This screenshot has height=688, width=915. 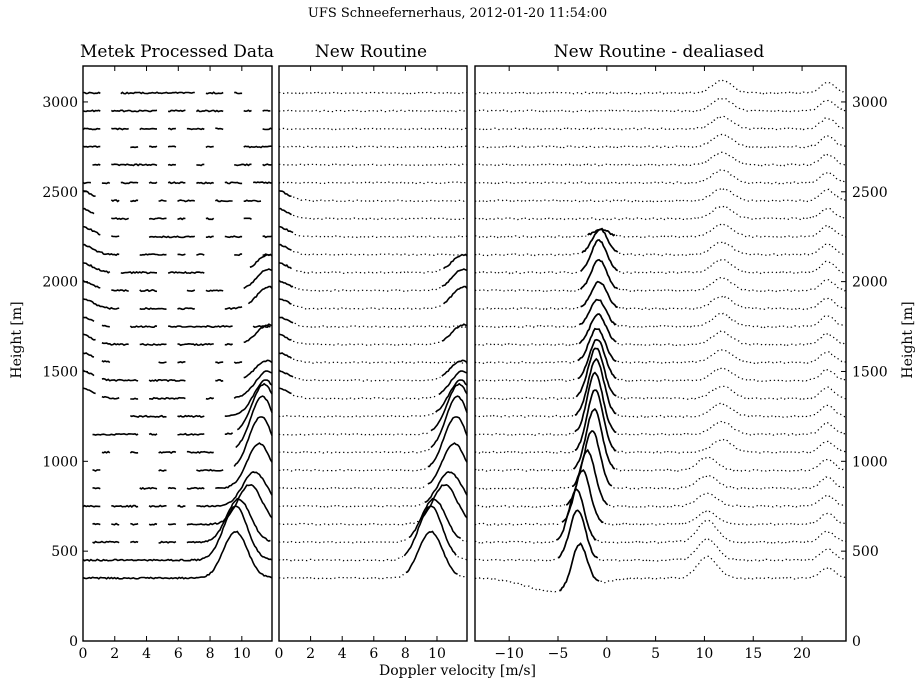 What do you see at coordinates (558, 654) in the screenshot?
I see `x-tick-label: −5` at bounding box center [558, 654].